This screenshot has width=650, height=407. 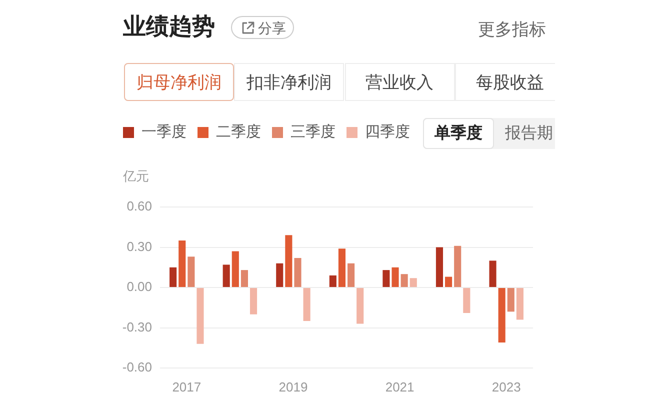 What do you see at coordinates (458, 133) in the screenshot?
I see `toggle-button: 单季度` at bounding box center [458, 133].